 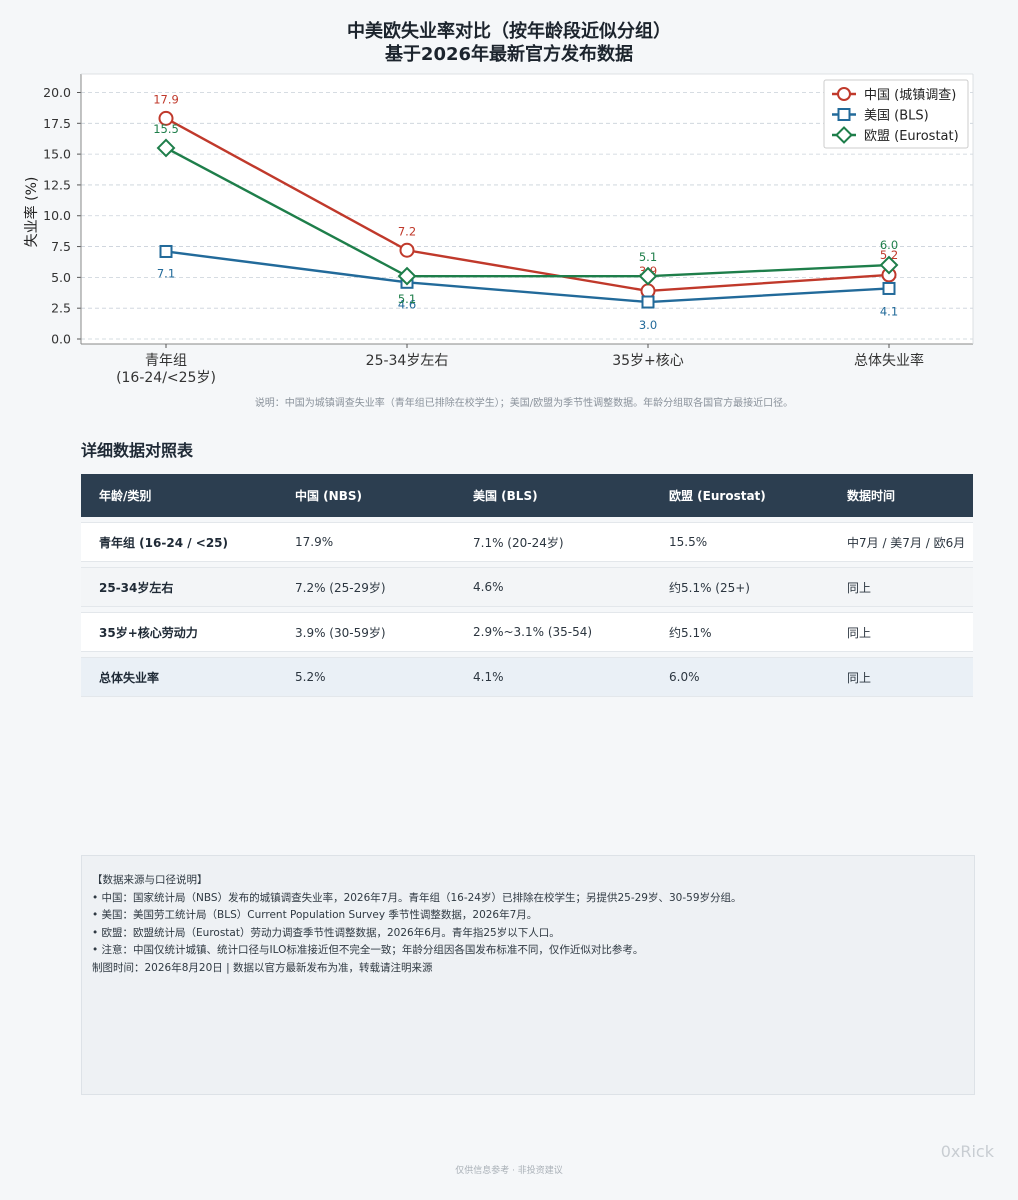 What do you see at coordinates (57, 184) in the screenshot?
I see `y-tick-label: 12.5` at bounding box center [57, 184].